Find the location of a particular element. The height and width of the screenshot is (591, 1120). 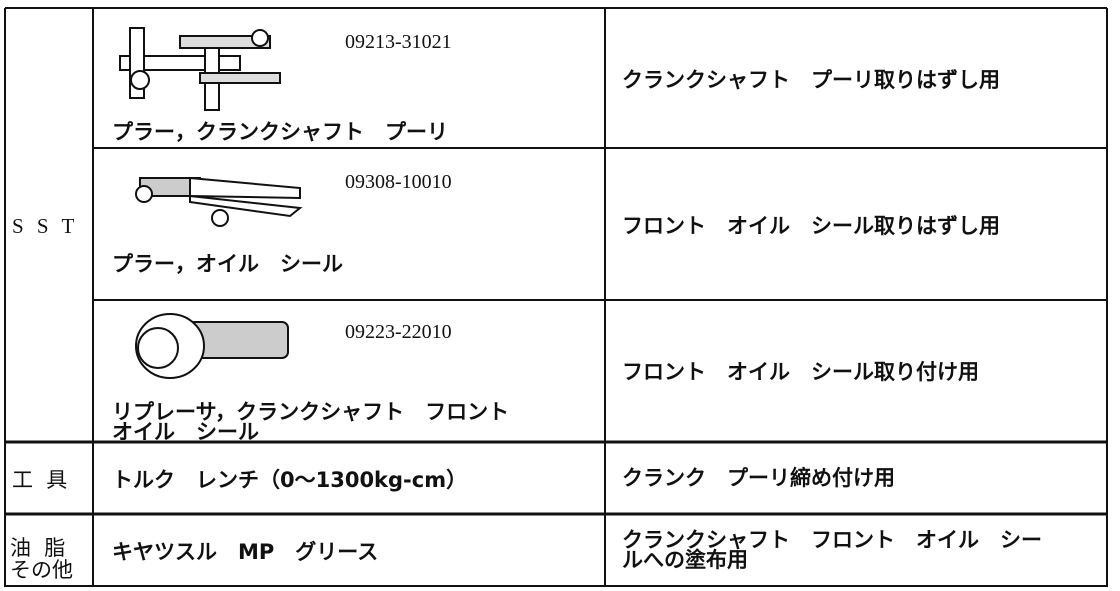

part-number: 09308-10010 is located at coordinates (398, 182).